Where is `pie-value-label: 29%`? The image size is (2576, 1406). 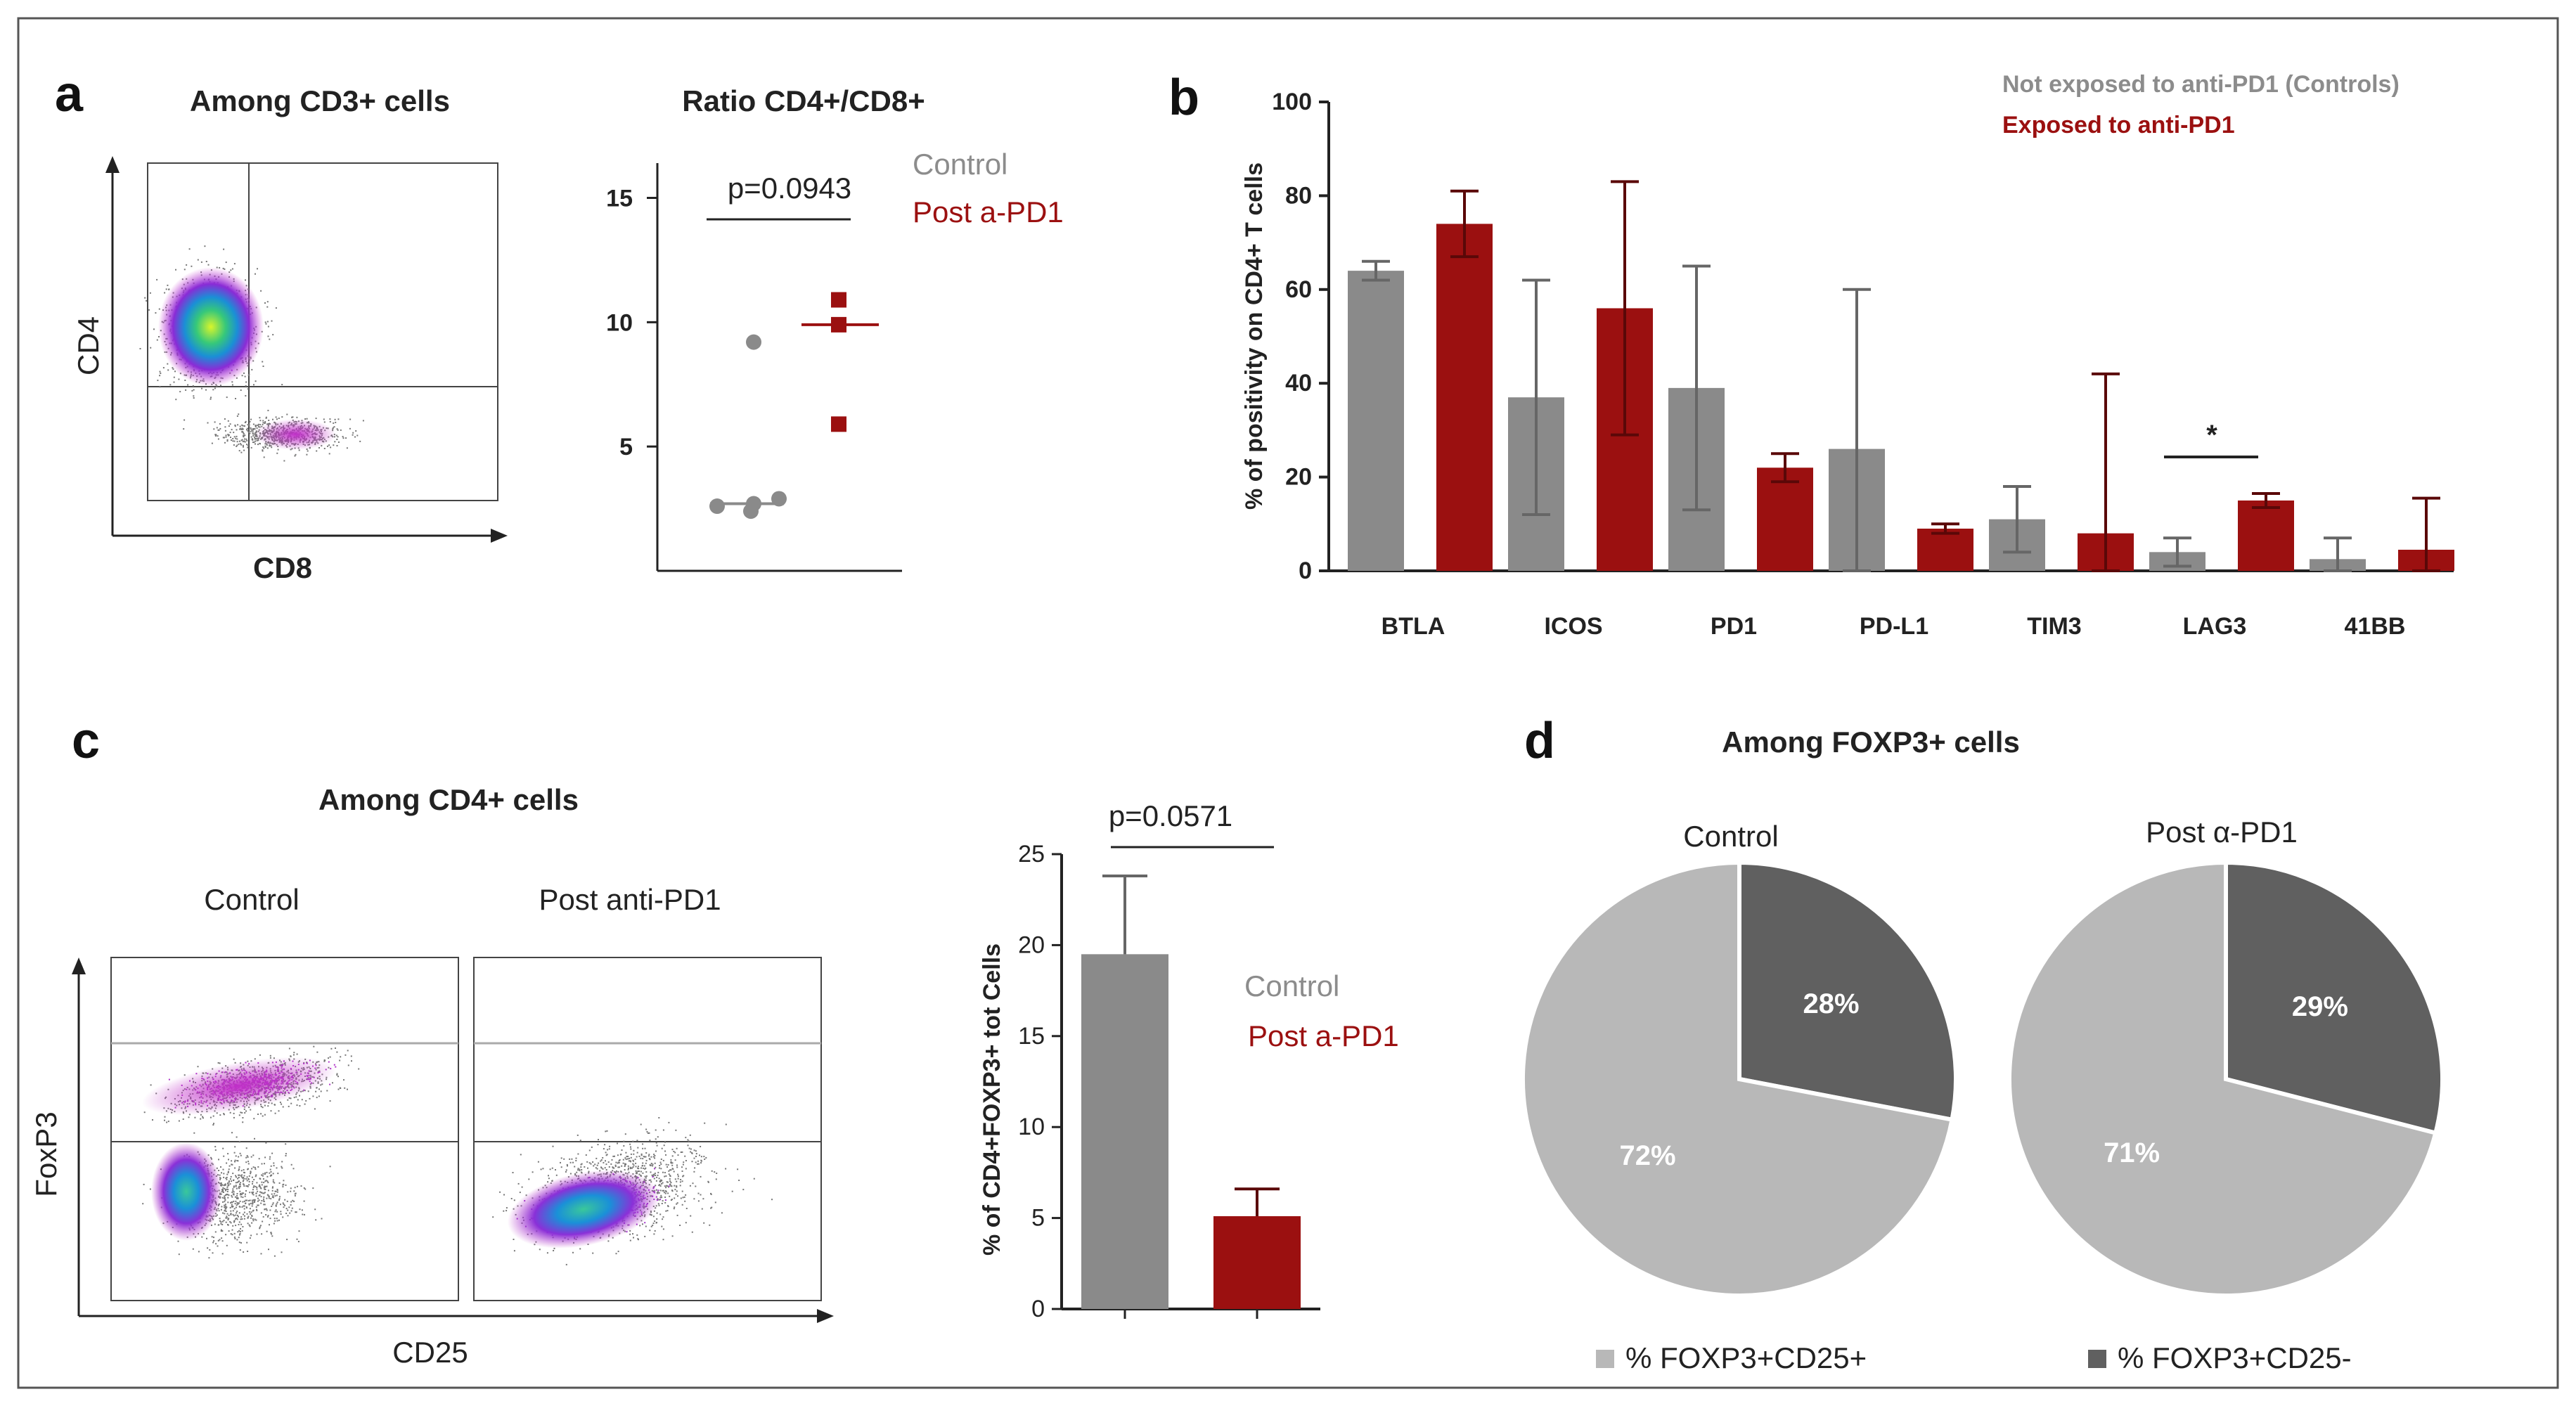
pie-value-label: 29% is located at coordinates (2320, 1006).